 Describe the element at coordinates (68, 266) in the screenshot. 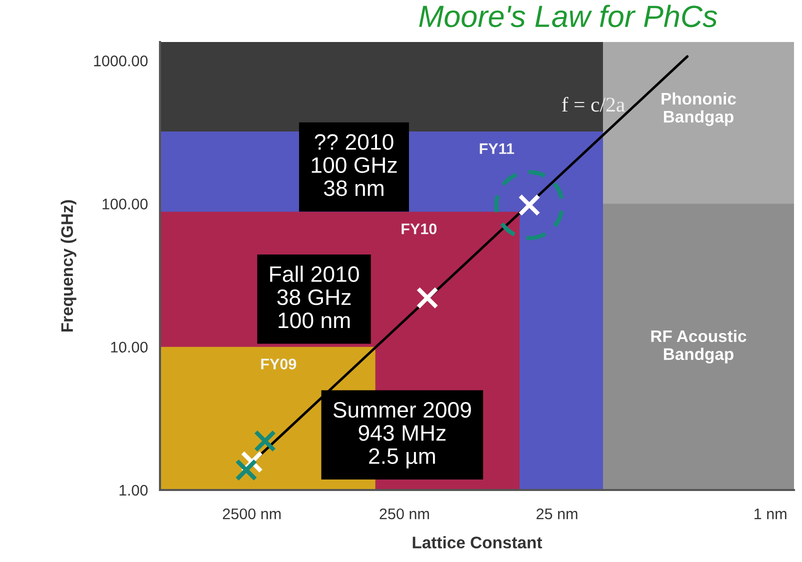

I see `y-axis-title: Frequency (GHz)` at that location.